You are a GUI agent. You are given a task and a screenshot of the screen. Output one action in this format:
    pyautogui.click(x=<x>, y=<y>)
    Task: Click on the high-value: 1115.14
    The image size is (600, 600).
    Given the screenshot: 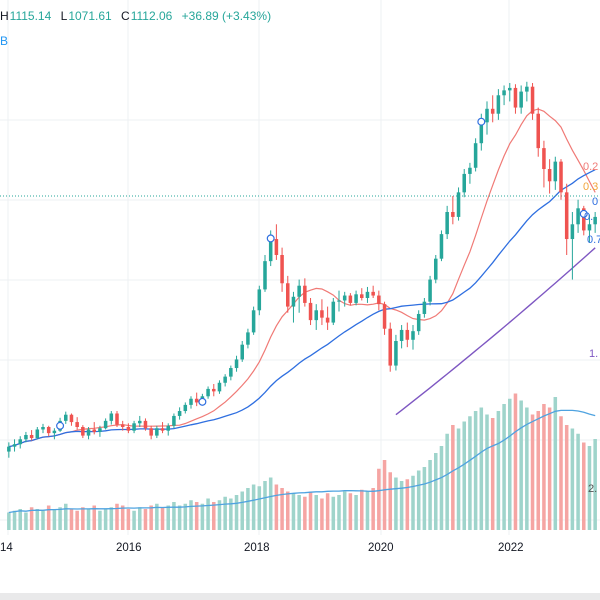 What is the action you would take?
    pyautogui.click(x=30, y=16)
    